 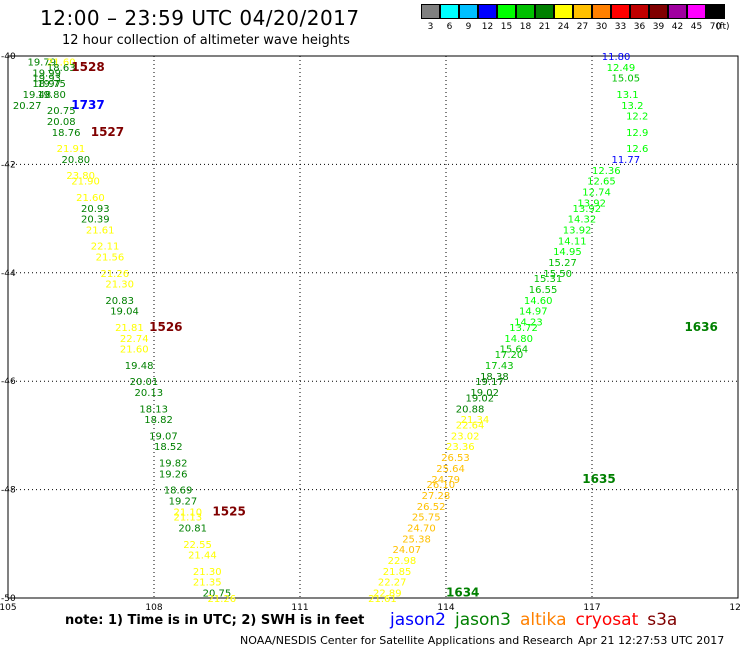 I want to click on data-point-label: 14.60, so click(x=538, y=301).